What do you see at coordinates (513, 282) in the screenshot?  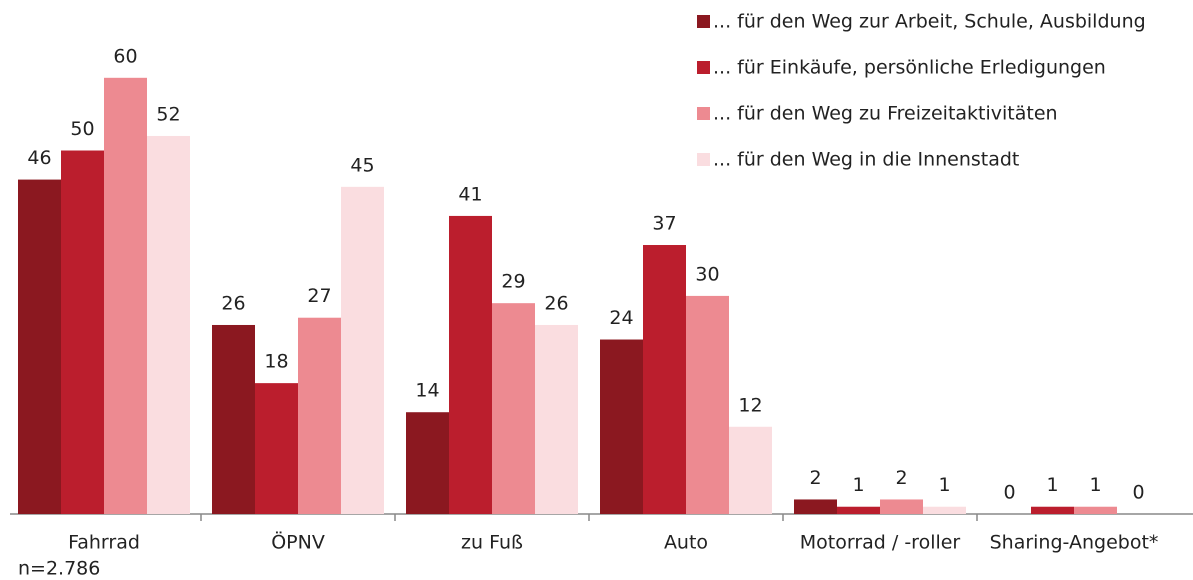 I see `data-label: 29` at bounding box center [513, 282].